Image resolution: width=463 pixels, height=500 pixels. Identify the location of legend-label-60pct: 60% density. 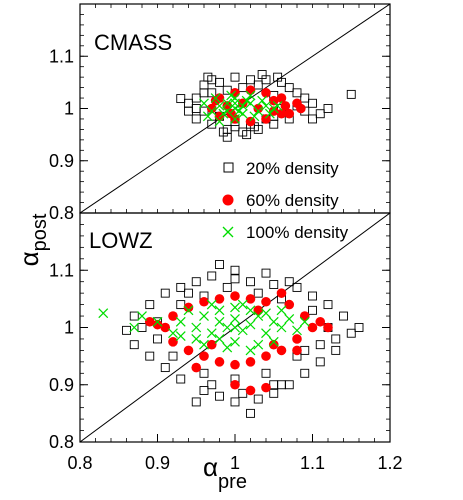
(292, 200).